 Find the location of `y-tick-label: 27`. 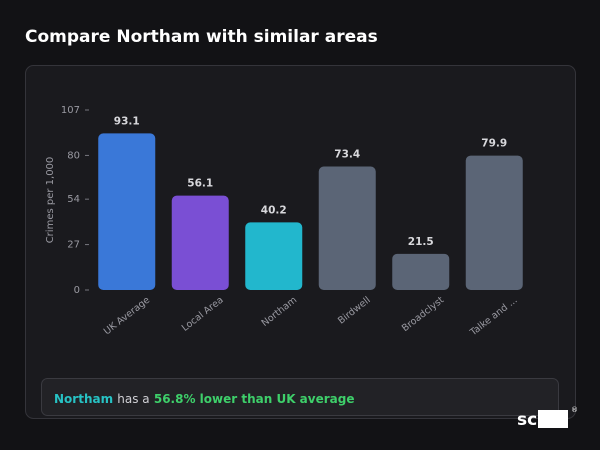

y-tick-label: 27 is located at coordinates (73, 245).